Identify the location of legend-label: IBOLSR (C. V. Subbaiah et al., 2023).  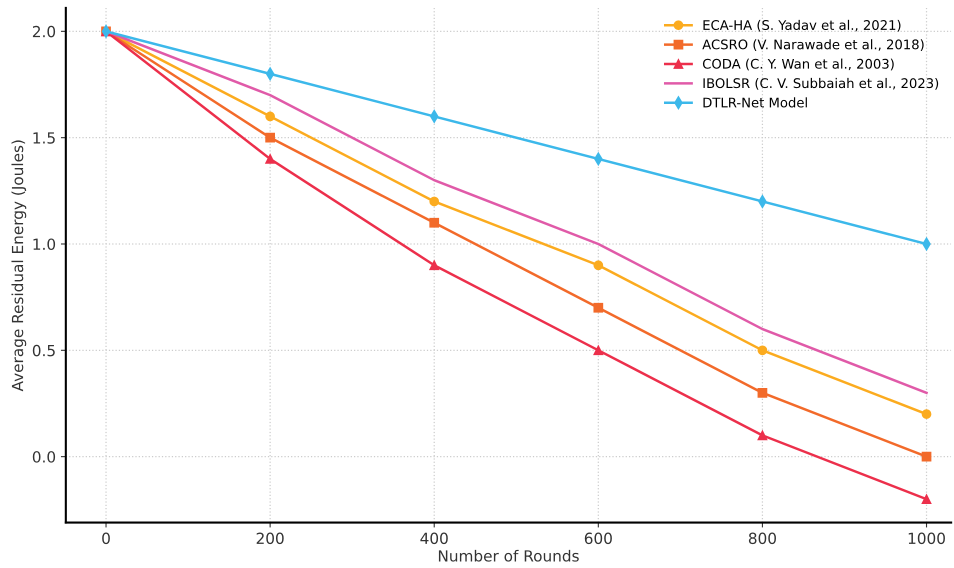
(820, 84).